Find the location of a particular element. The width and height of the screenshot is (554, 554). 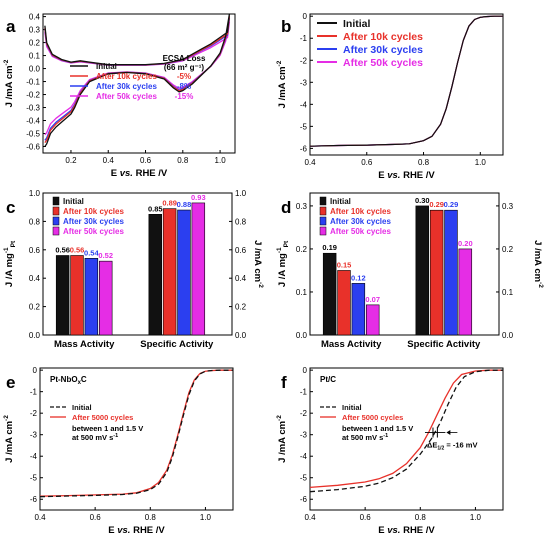

panel-f-xtick-label: 0.6 is located at coordinates (366, 517).